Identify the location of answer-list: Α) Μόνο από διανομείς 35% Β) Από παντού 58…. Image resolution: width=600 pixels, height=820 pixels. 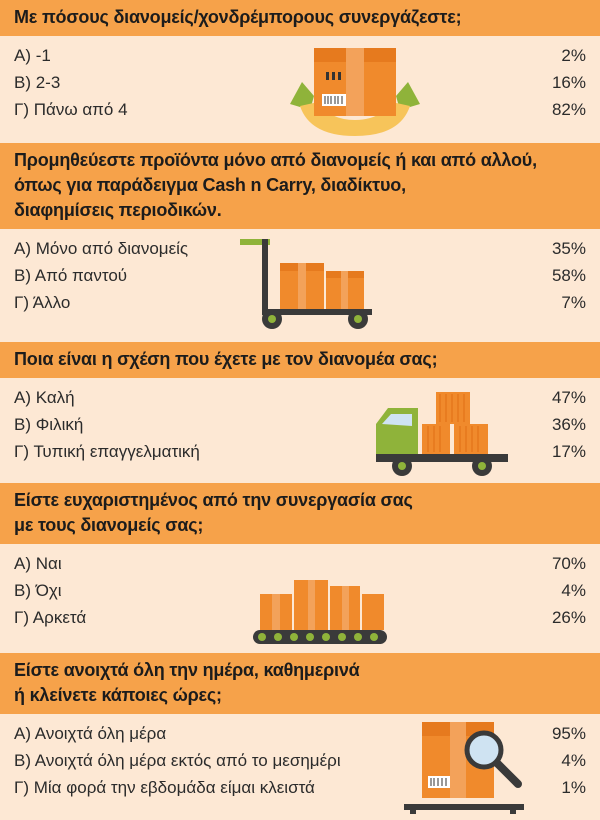
(300, 285).